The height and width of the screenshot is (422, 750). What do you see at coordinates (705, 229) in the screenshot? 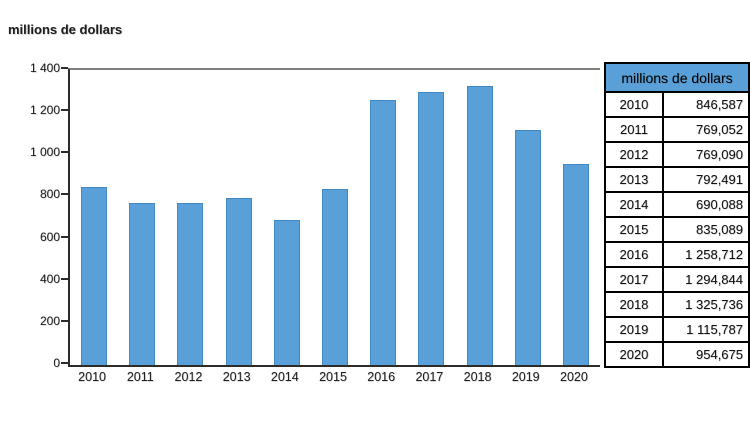
I see `table-value-cell: 835,089` at bounding box center [705, 229].